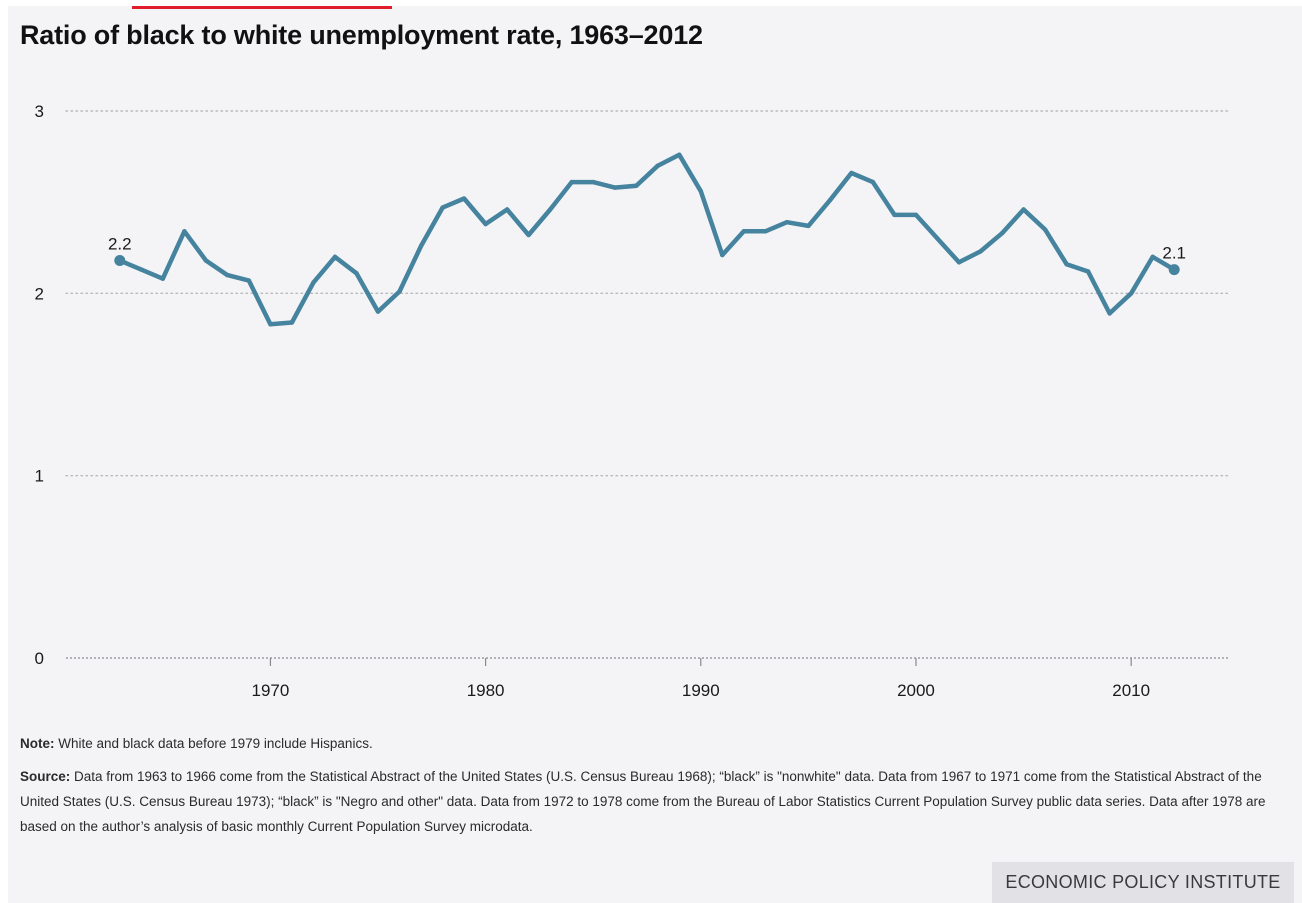 This screenshot has height=903, width=1302. I want to click on source-lead: Source:, so click(45, 776).